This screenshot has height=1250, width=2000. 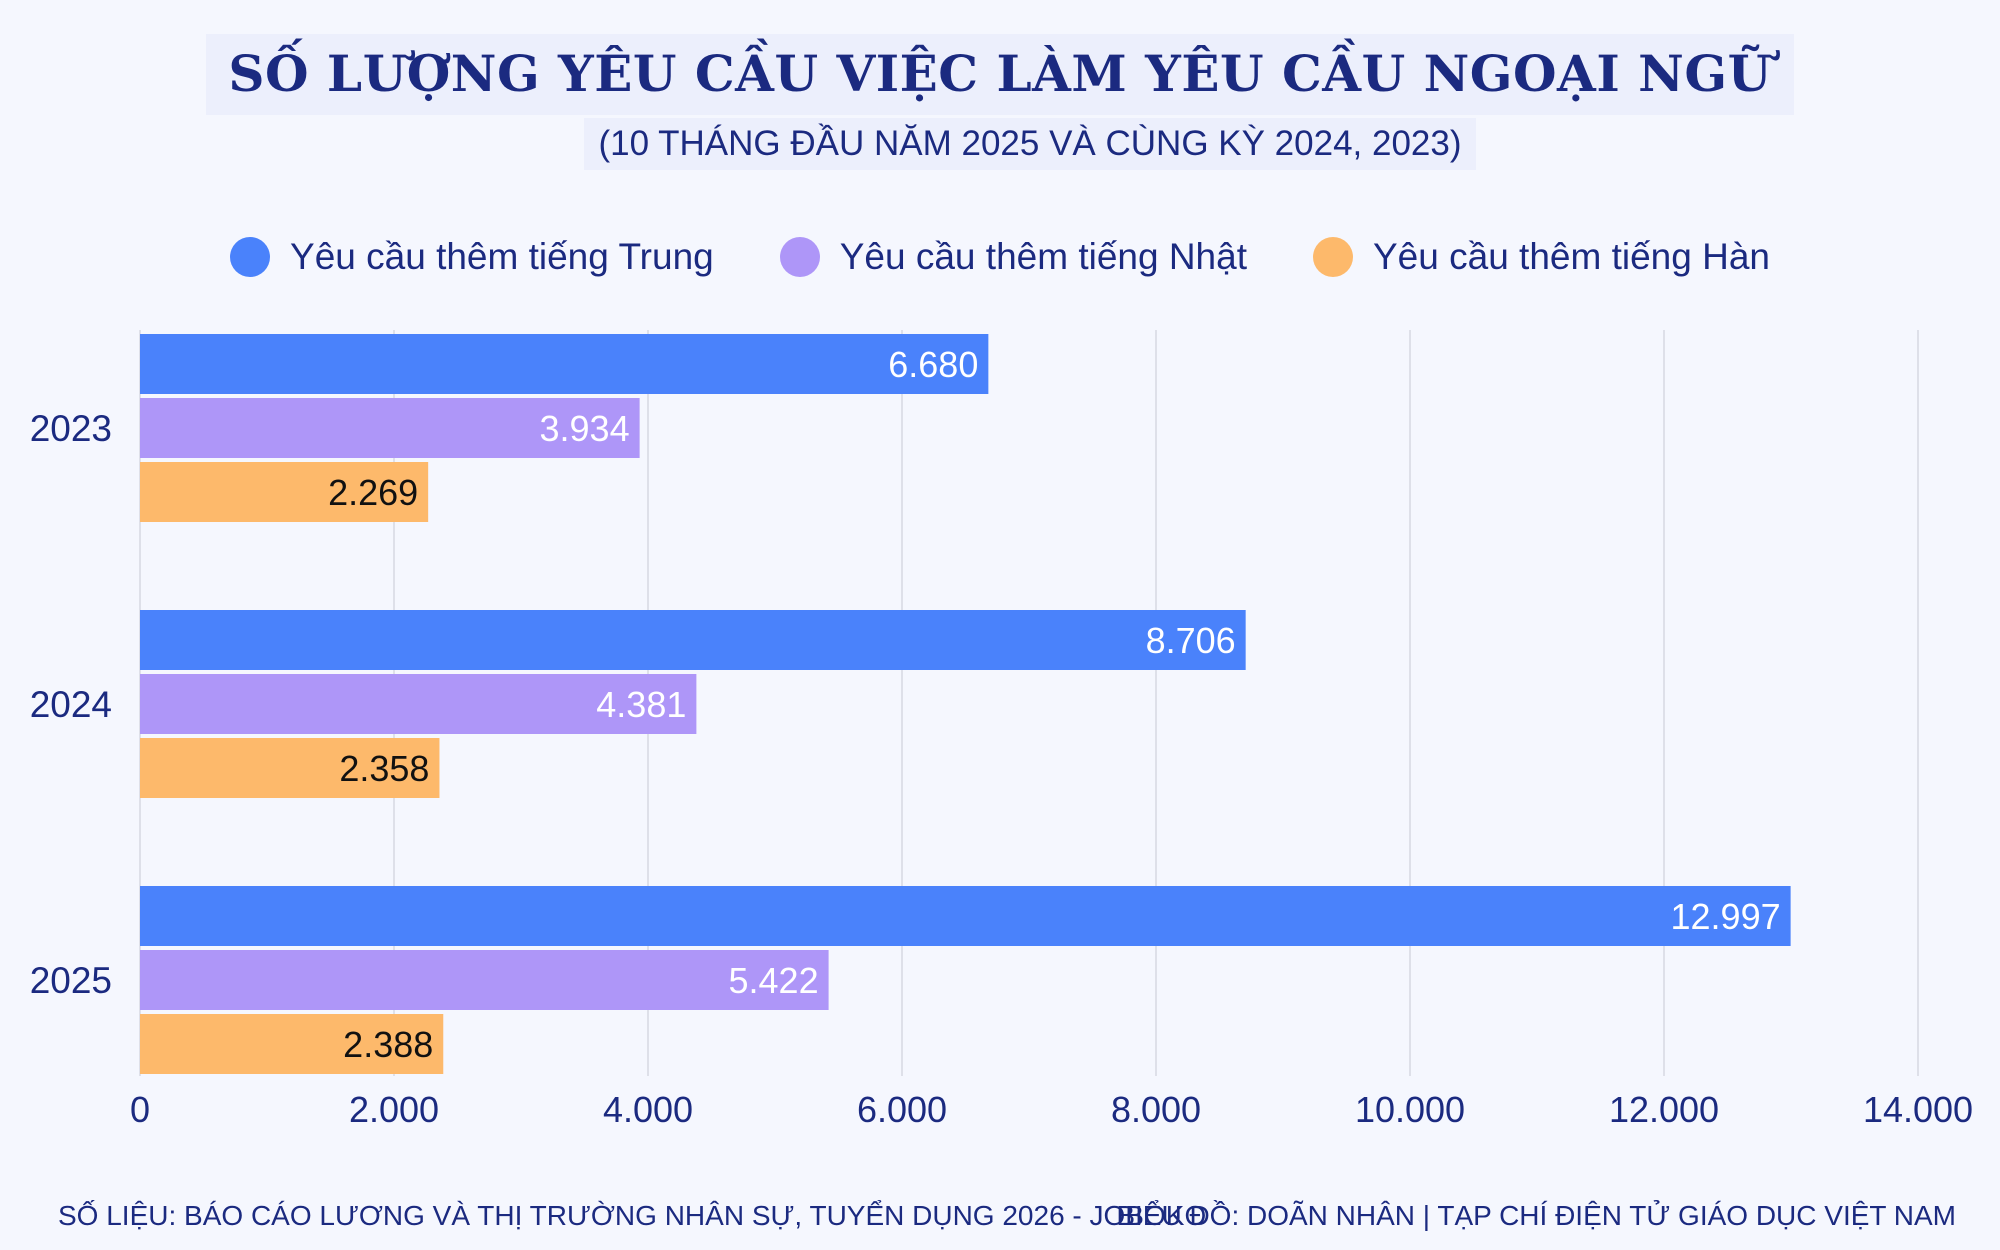 I want to click on bar-value-label: 5.422, so click(x=774, y=980).